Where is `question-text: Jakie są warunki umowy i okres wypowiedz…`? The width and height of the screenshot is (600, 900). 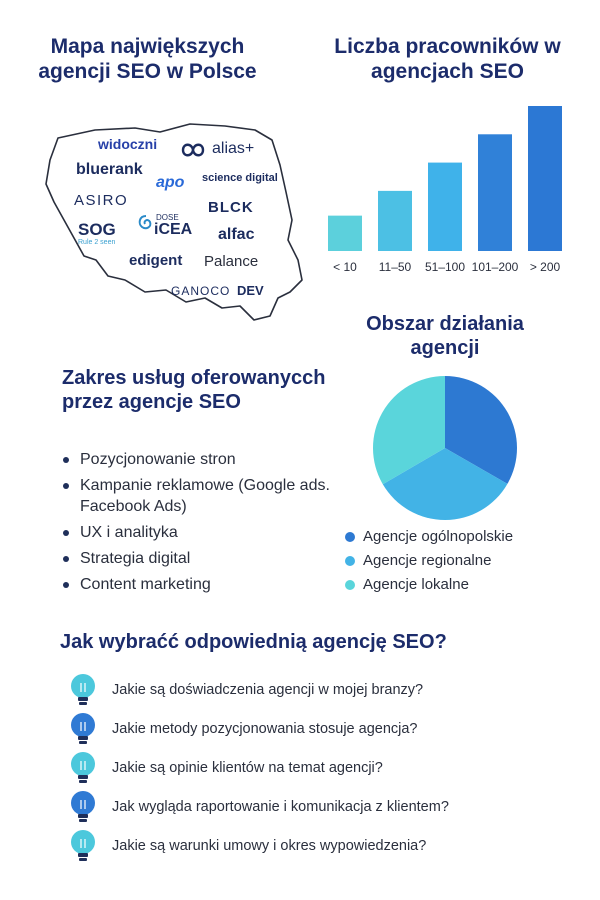
question-text: Jakie są warunki umowy i okres wypowiedz… is located at coordinates (269, 845).